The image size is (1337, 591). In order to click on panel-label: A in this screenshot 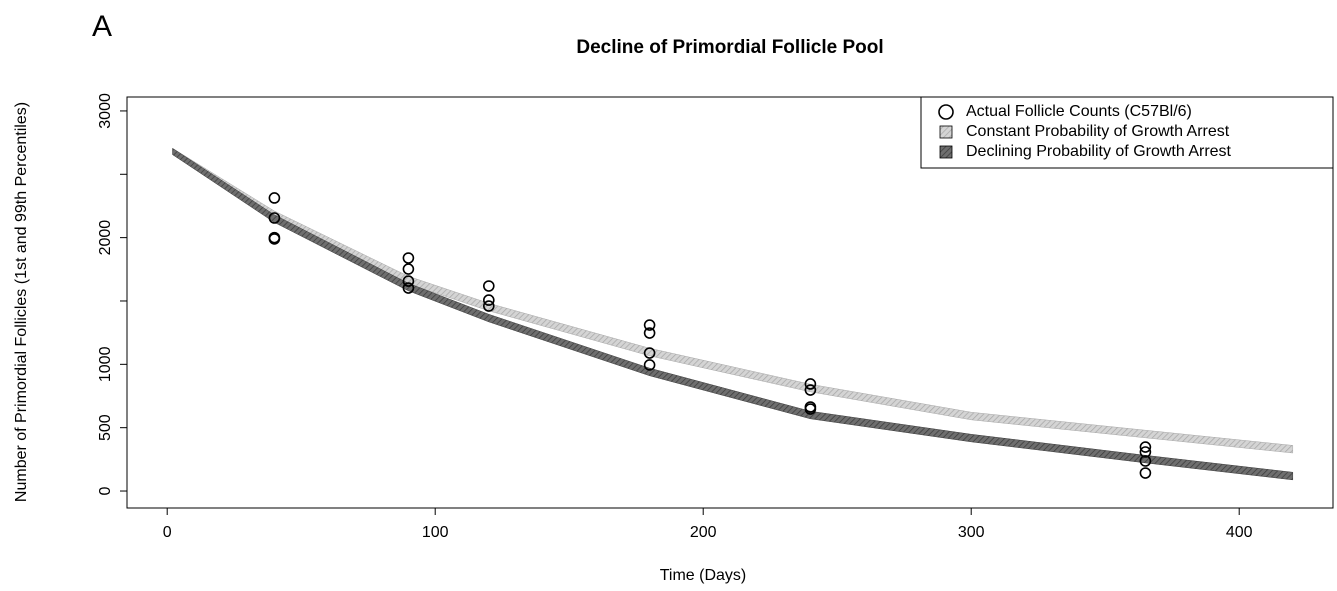, I will do `click(102, 26)`.